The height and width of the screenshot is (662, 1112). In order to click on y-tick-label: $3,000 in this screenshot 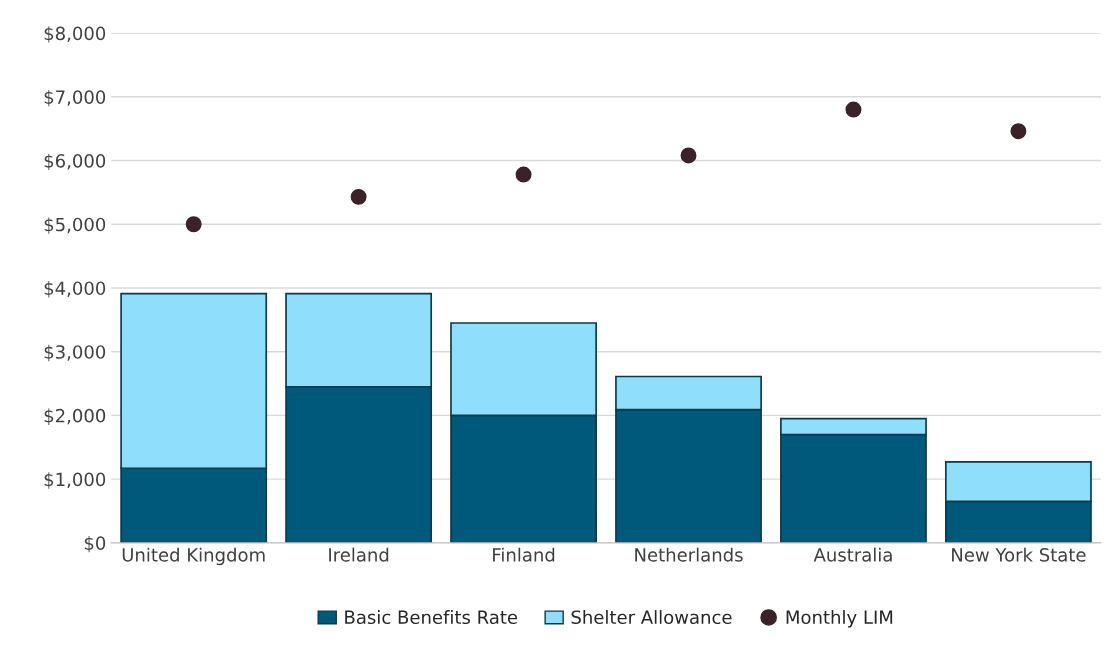, I will do `click(75, 353)`.